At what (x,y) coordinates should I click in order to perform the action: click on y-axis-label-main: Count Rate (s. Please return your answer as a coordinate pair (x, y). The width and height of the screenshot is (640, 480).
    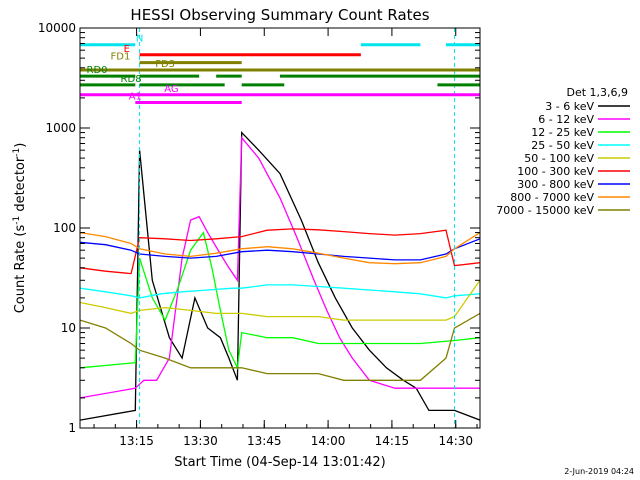
    Looking at the image, I should click on (20, 269).